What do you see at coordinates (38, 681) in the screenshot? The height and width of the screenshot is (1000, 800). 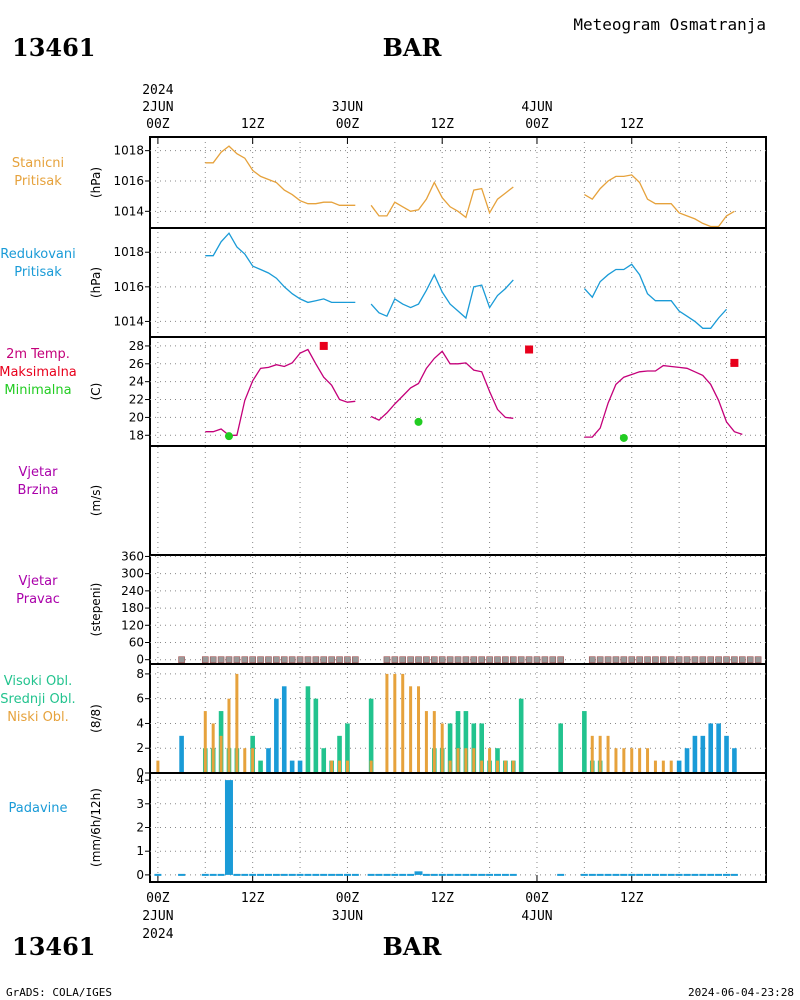 I see `title-visoki-obl: Visoki Obl.` at bounding box center [38, 681].